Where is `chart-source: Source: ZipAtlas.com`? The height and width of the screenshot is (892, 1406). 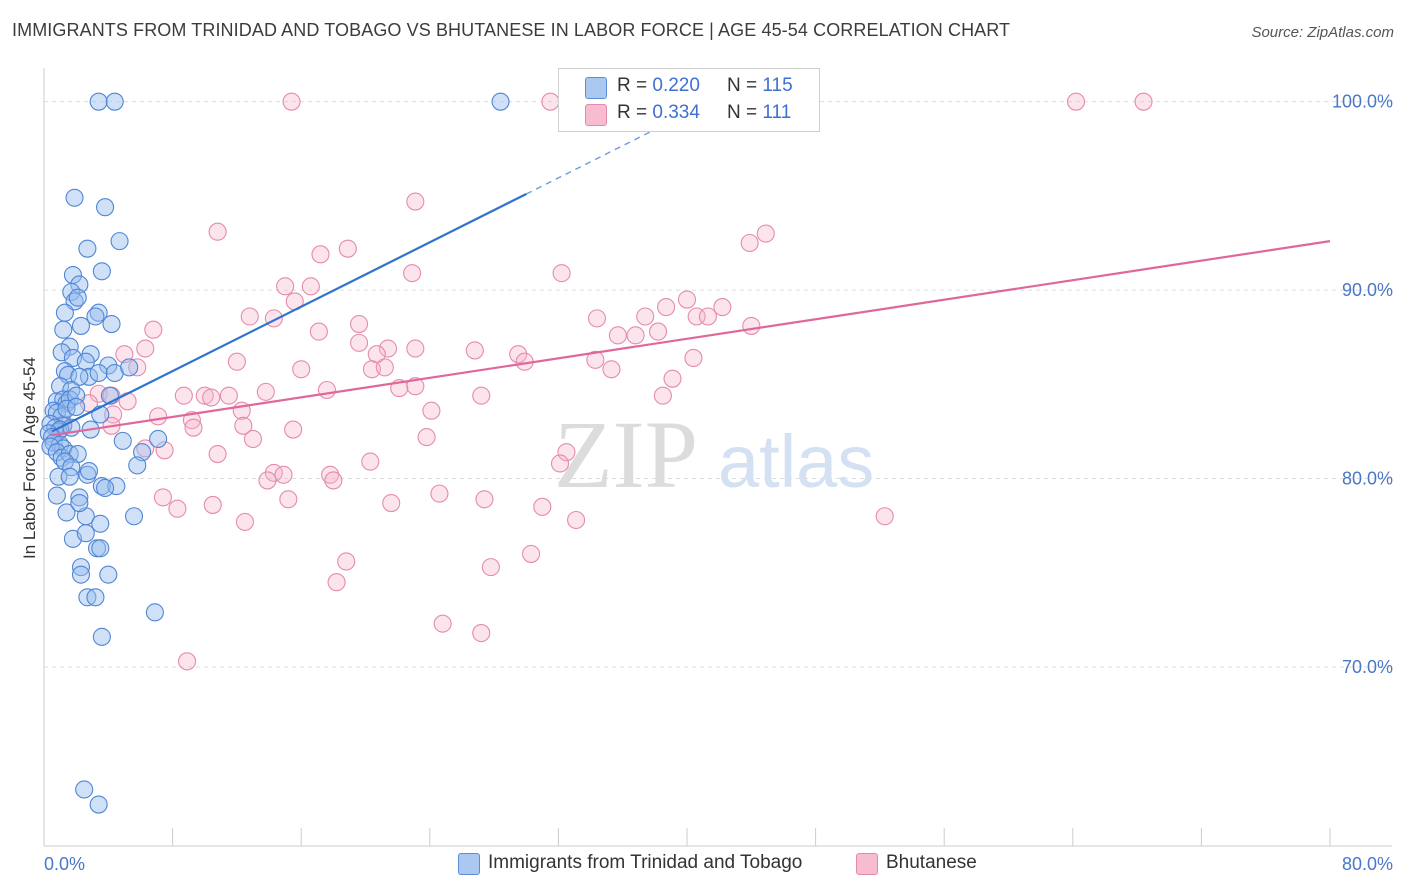 chart-source: Source: ZipAtlas.com is located at coordinates (1322, 32).